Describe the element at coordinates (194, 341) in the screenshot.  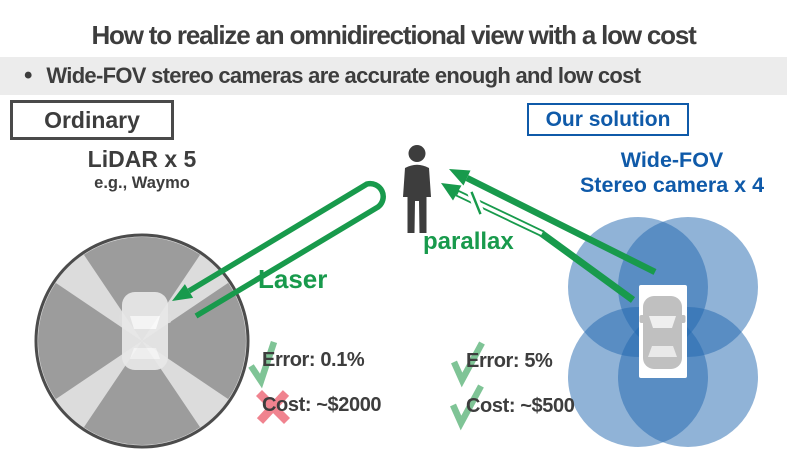
I see `lidar-sector-east` at that location.